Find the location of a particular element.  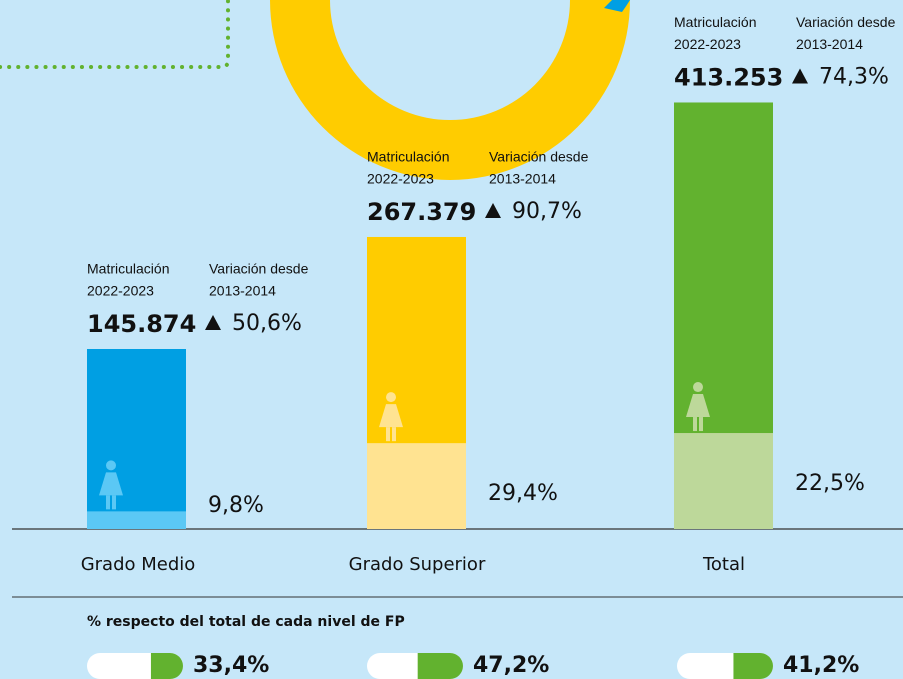

women-share-label: 9,8% is located at coordinates (236, 505).